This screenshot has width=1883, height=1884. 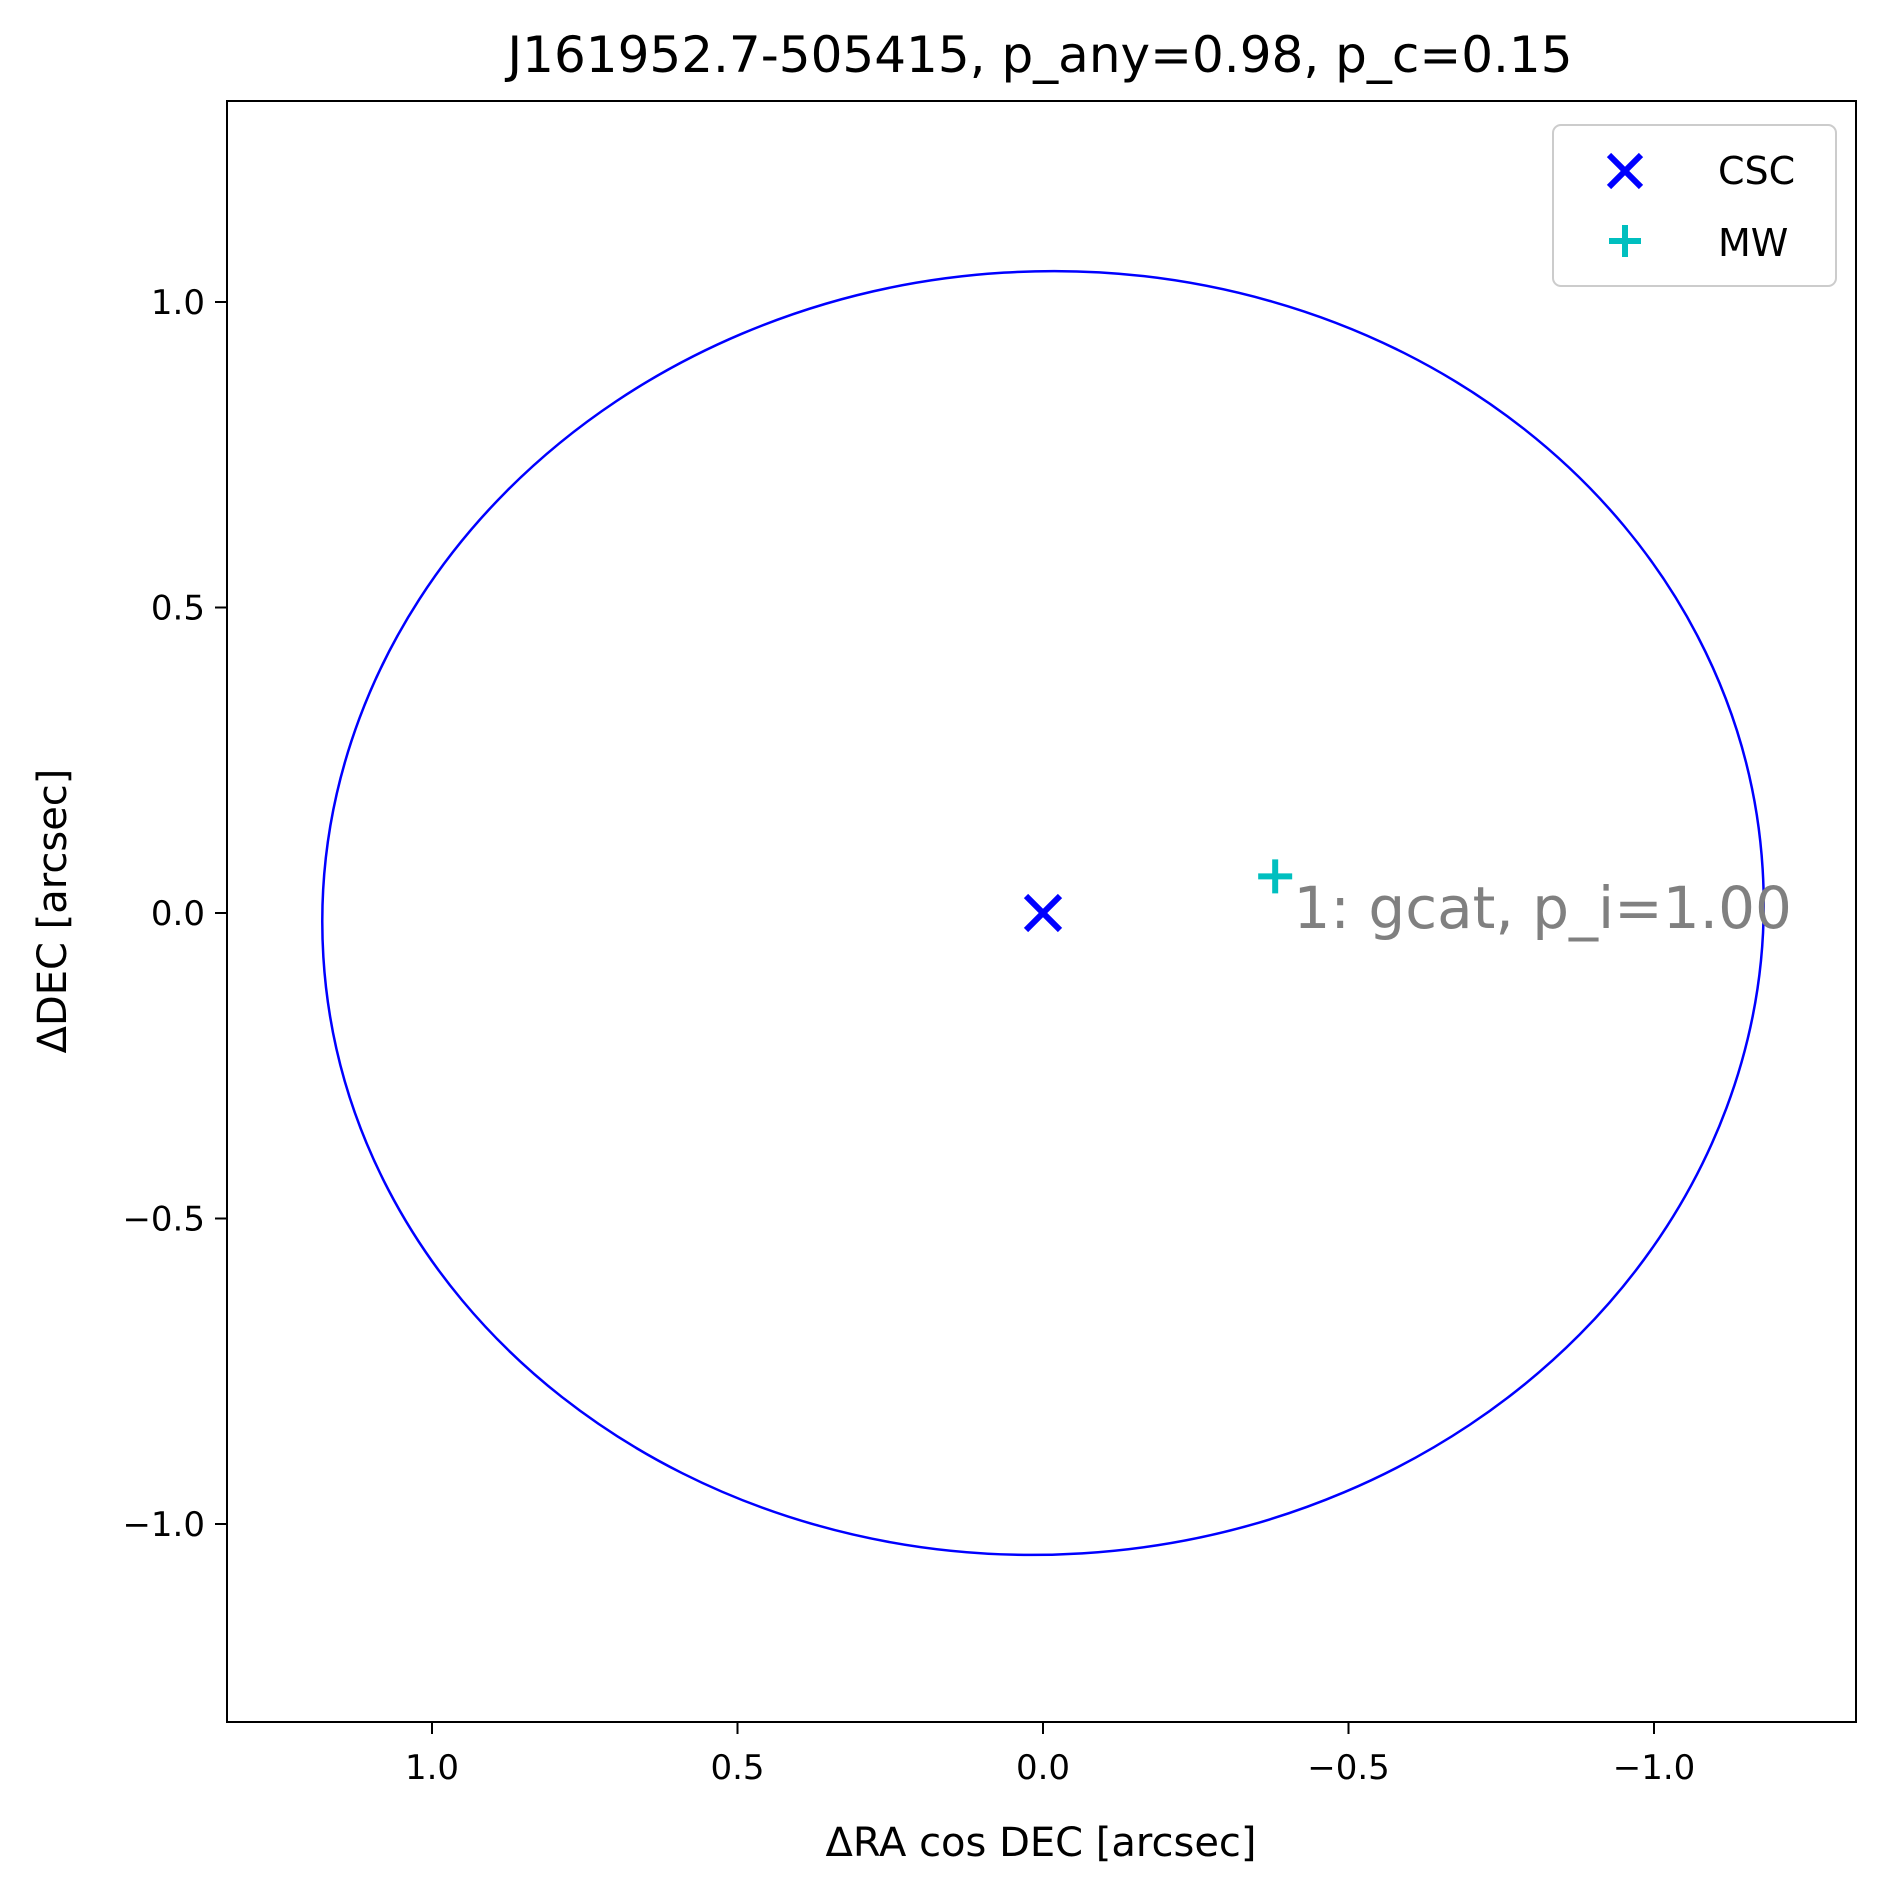 I want to click on x-tick-label-2: 0.0, so click(x=1043, y=1768).